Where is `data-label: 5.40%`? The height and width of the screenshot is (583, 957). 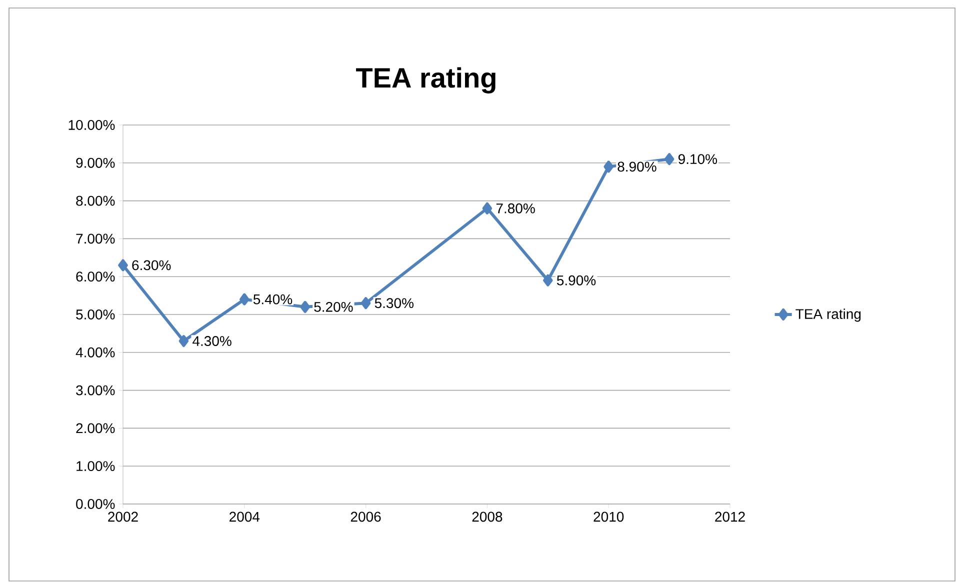 data-label: 5.40% is located at coordinates (272, 299).